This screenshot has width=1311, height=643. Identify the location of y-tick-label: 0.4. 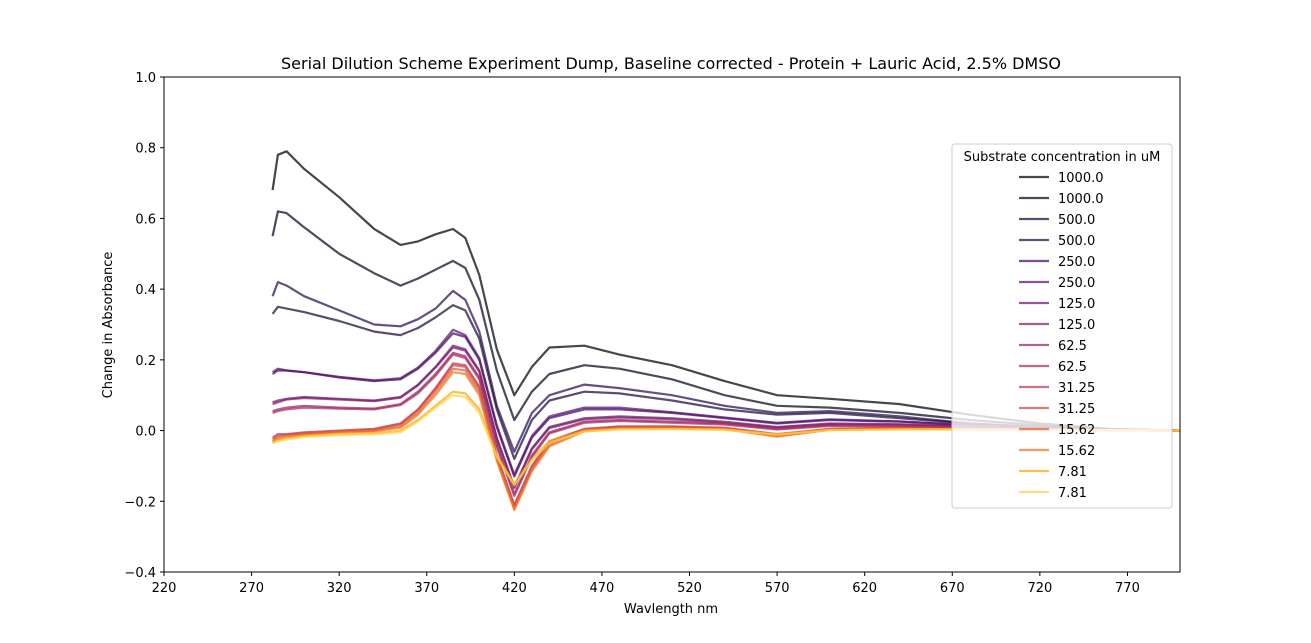
(145, 290).